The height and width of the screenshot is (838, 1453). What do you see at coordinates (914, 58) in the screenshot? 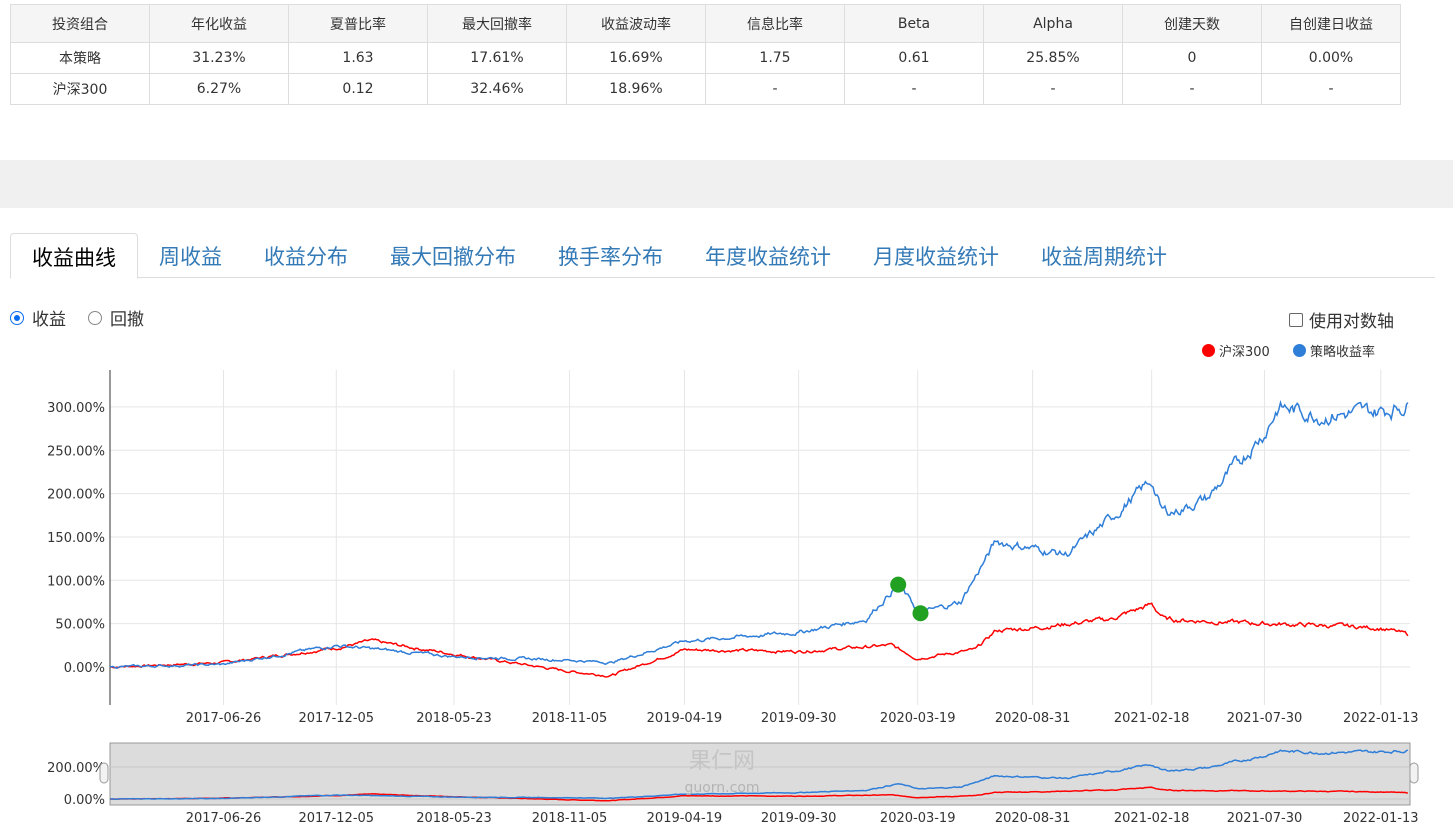
I see `cell: 0.61` at bounding box center [914, 58].